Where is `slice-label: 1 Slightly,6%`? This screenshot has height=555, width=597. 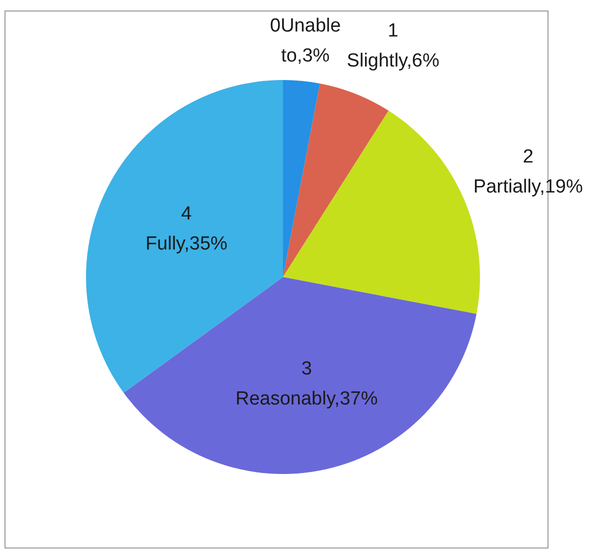
slice-label: 1 Slightly,6% is located at coordinates (393, 46).